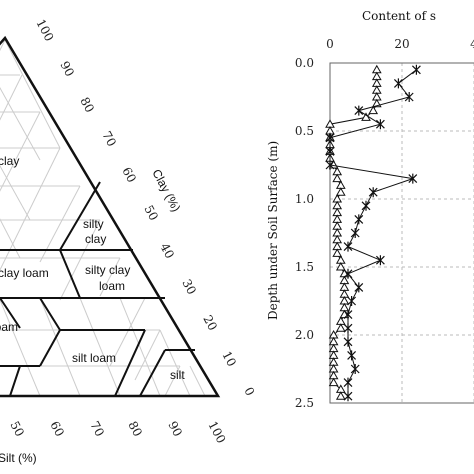  Describe the element at coordinates (304, 199) in the screenshot. I see `y-tick-label: 1.0` at that location.